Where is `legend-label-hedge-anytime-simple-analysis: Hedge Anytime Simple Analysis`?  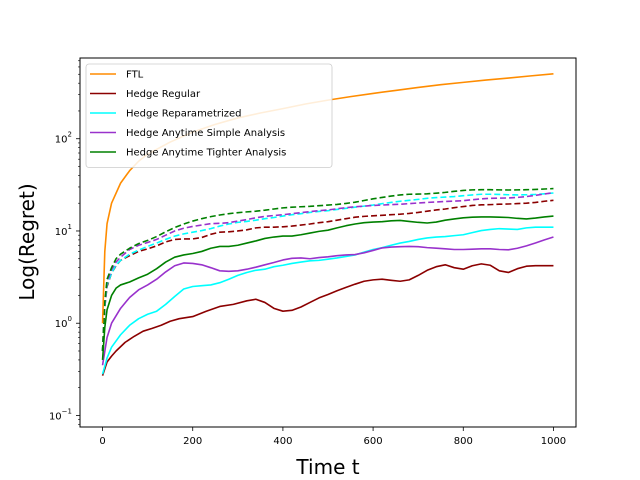 legend-label-hedge-anytime-simple-analysis: Hedge Anytime Simple Analysis is located at coordinates (205, 133).